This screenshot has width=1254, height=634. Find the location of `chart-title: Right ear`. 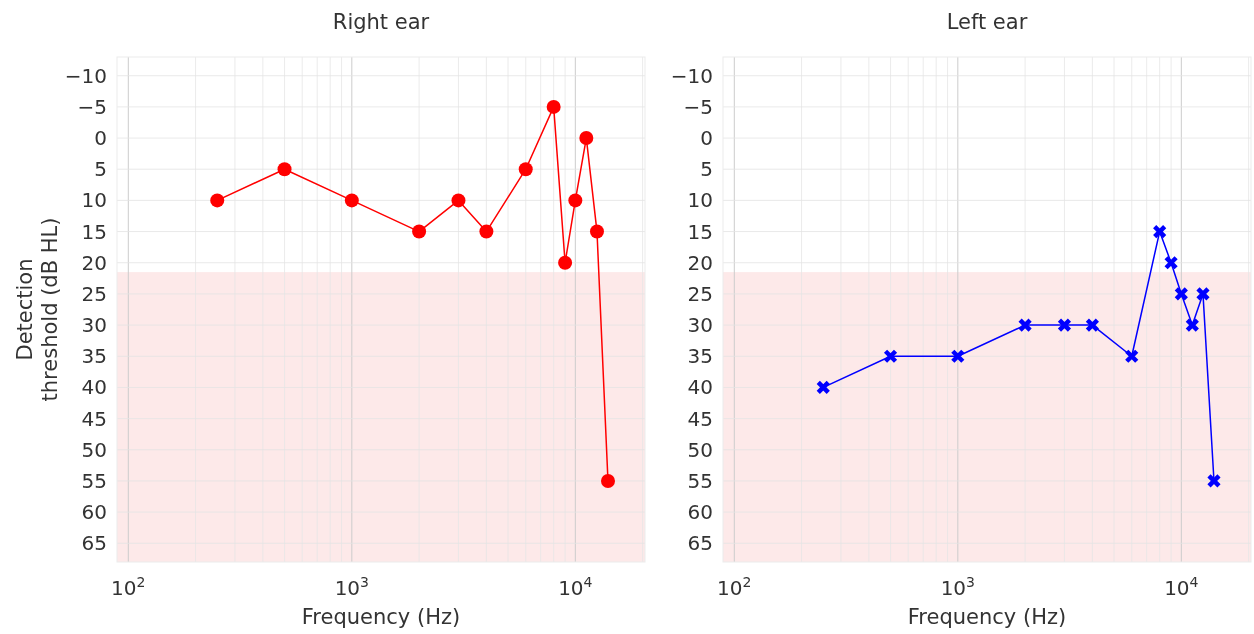

chart-title: Right ear is located at coordinates (381, 22).